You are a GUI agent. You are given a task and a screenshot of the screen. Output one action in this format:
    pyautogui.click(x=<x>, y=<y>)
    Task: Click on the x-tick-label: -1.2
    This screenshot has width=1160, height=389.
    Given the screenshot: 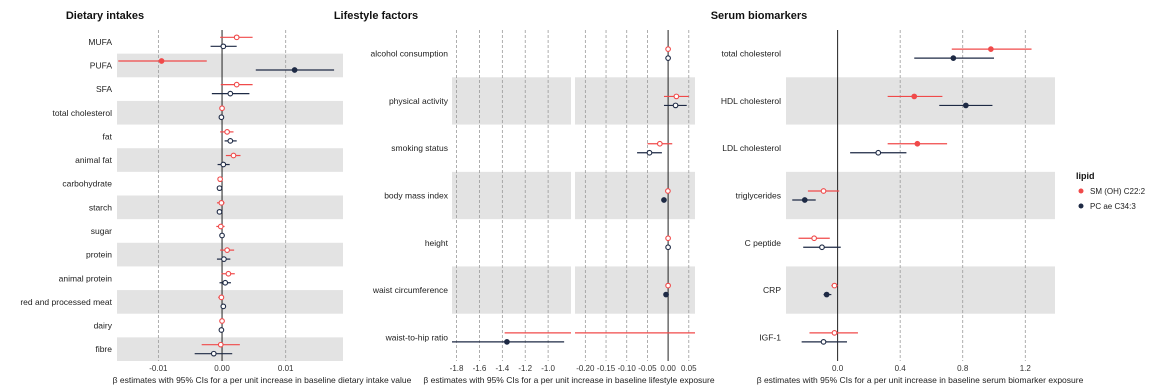 What is the action you would take?
    pyautogui.click(x=525, y=368)
    